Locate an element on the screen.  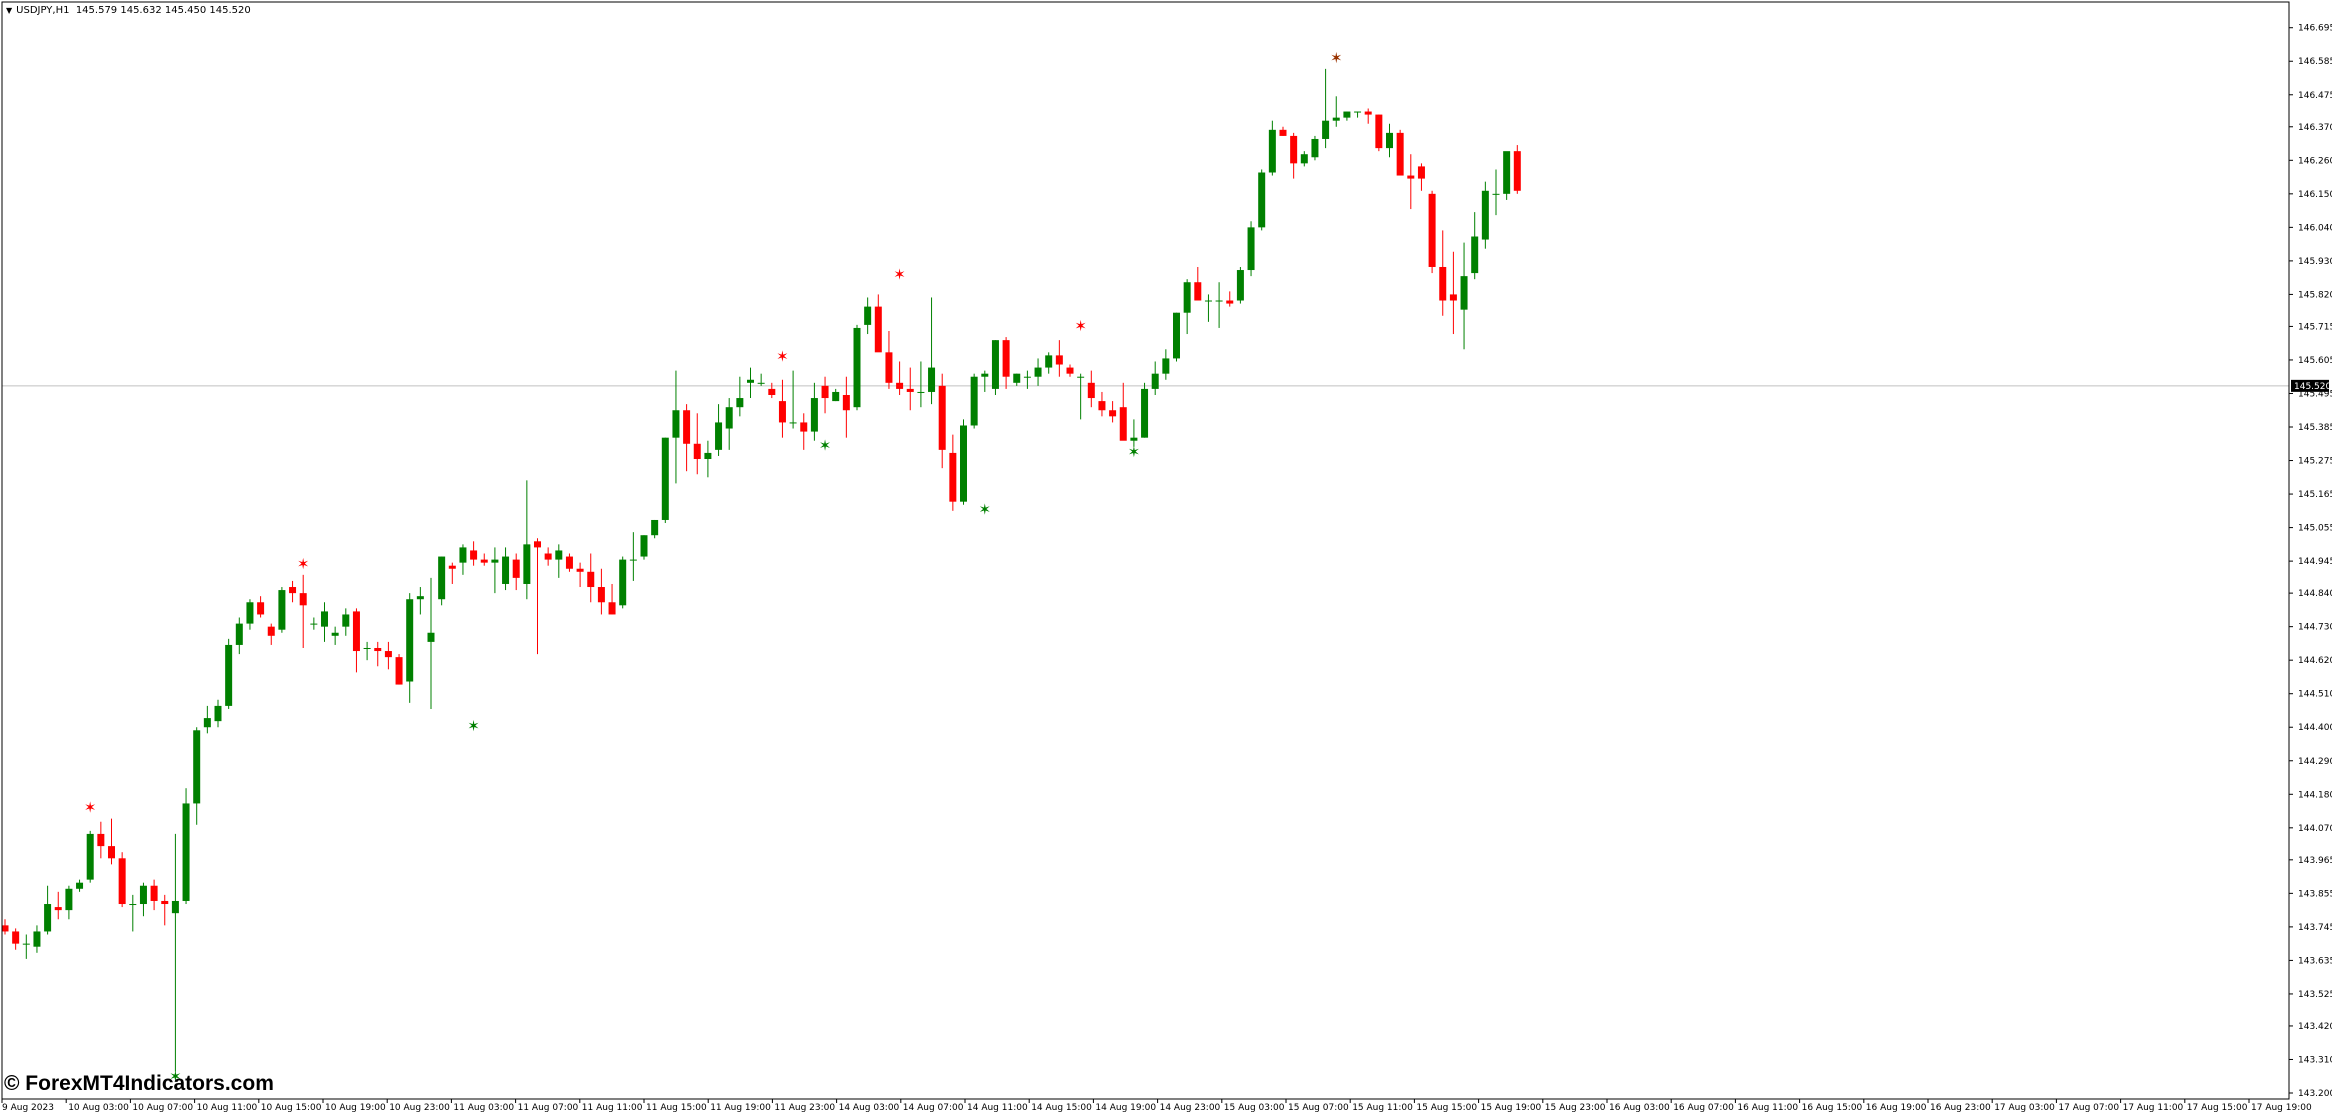
signal-peak-star: ✶ is located at coordinates (1336, 58).